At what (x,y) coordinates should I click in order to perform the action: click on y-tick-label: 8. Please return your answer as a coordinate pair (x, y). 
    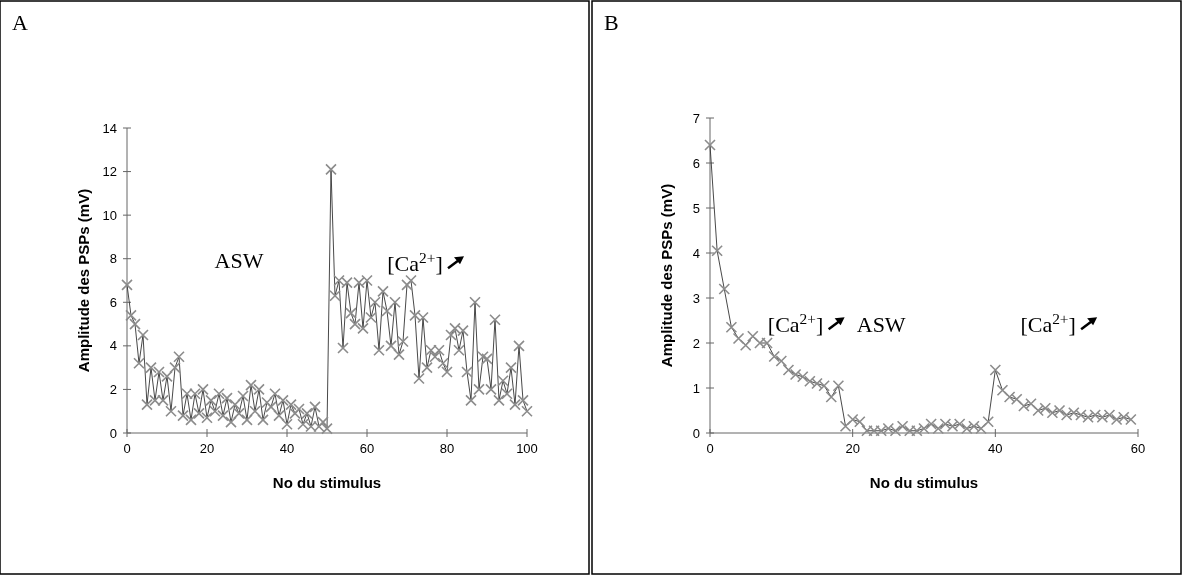
    Looking at the image, I should click on (113, 259).